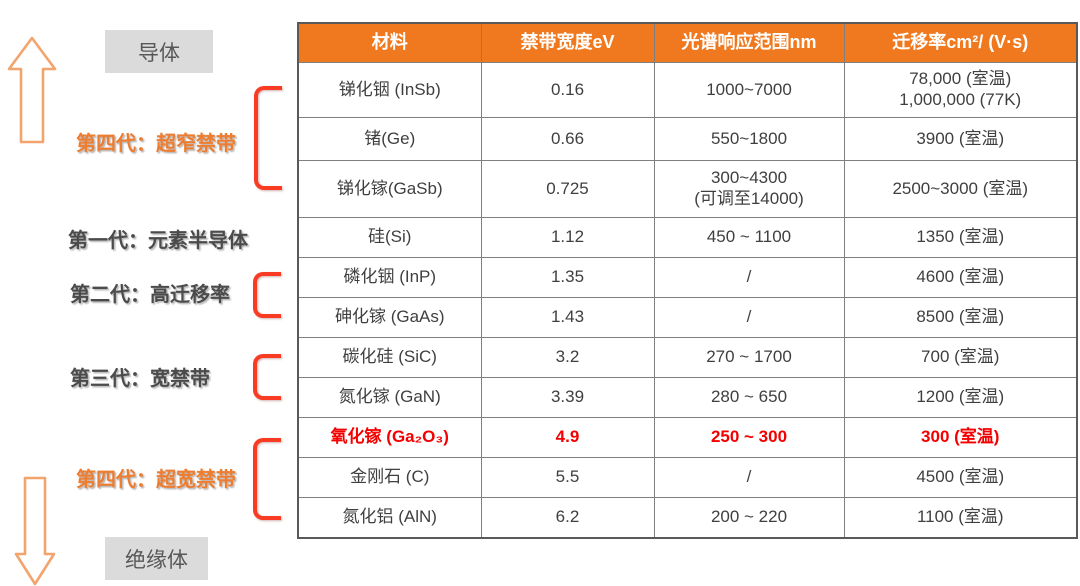  Describe the element at coordinates (389, 357) in the screenshot. I see `cell-material: 碳化硅 (SiC)` at that location.